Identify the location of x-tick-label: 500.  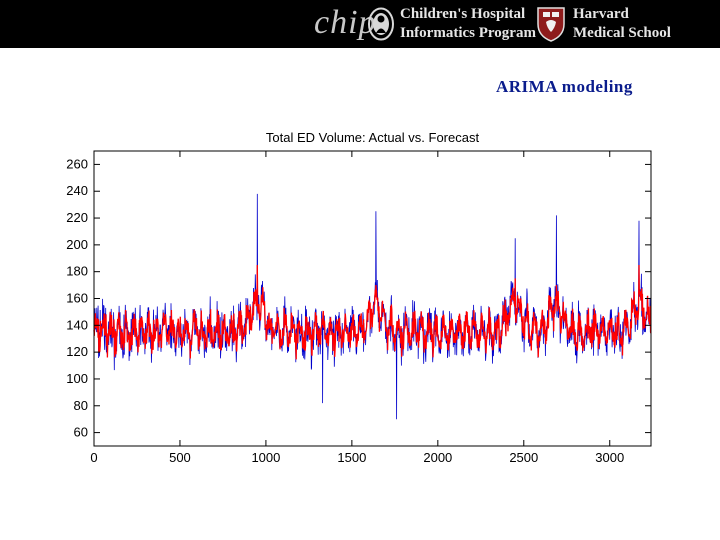
(180, 457).